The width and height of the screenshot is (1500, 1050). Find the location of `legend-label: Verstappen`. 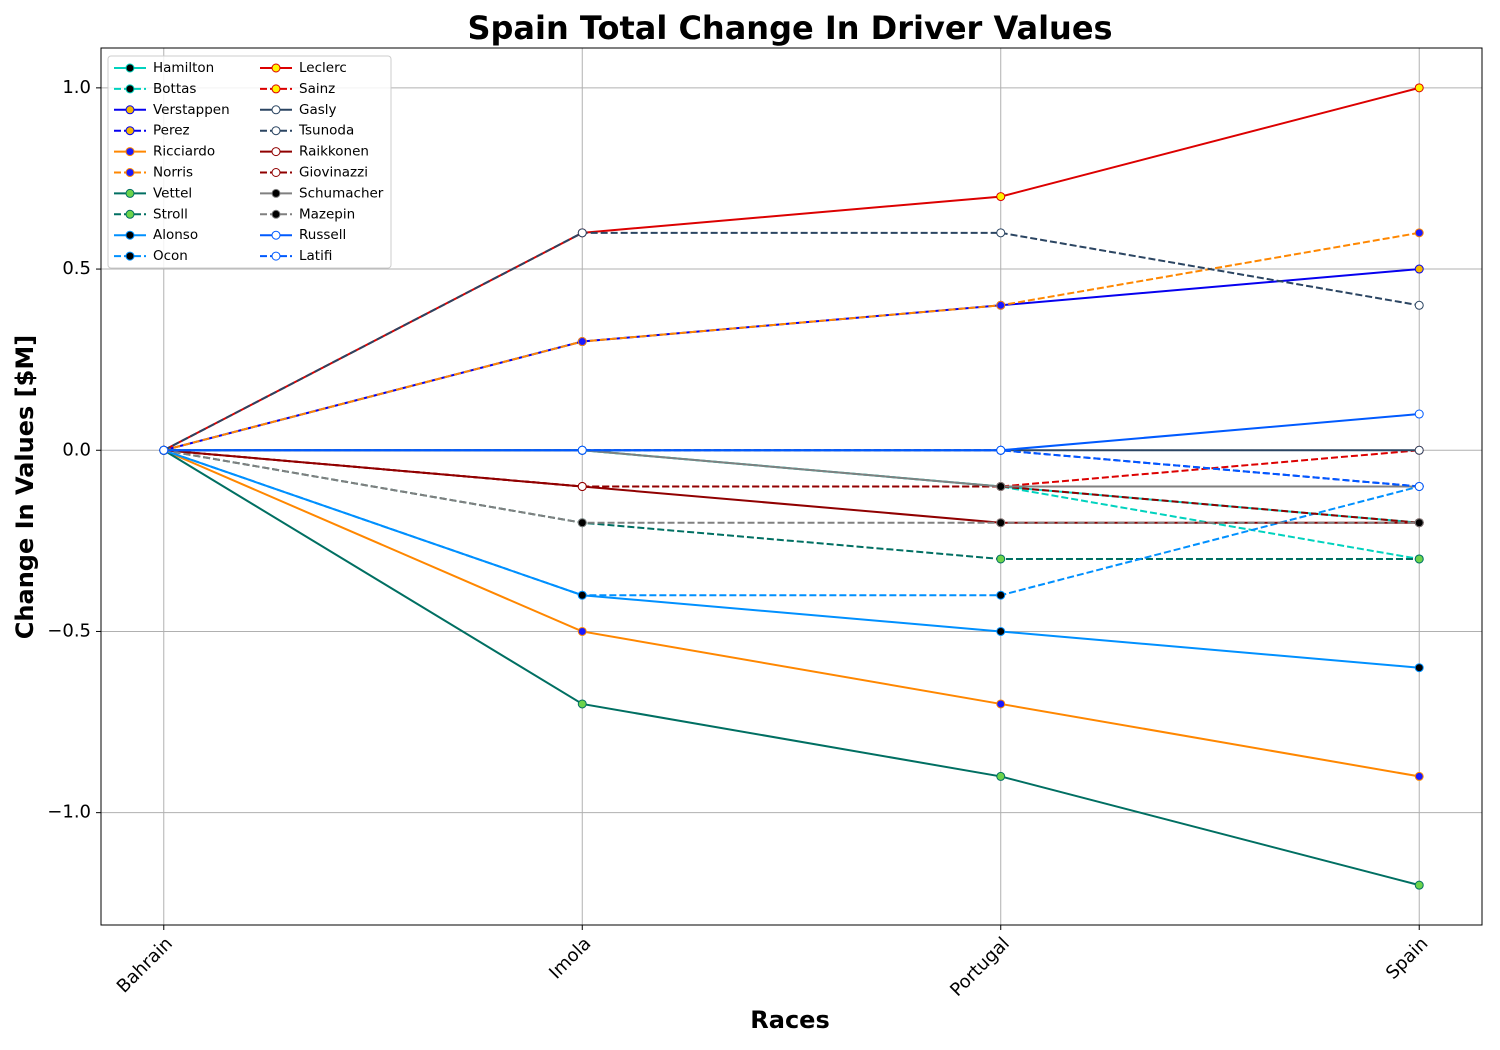

legend-label: Verstappen is located at coordinates (191, 110).